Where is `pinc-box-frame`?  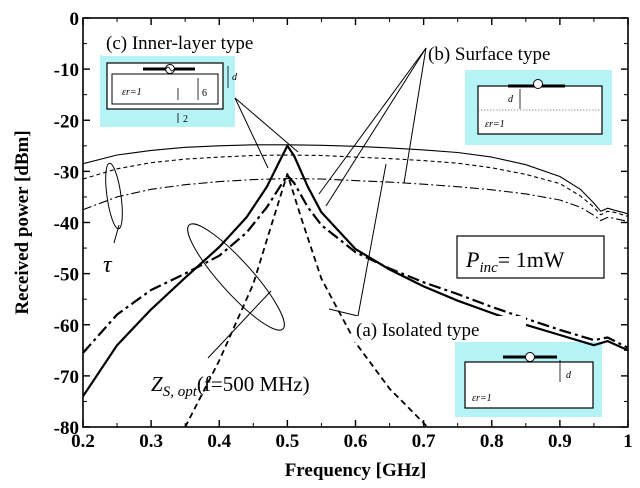
pinc-box-frame is located at coordinates (530, 257).